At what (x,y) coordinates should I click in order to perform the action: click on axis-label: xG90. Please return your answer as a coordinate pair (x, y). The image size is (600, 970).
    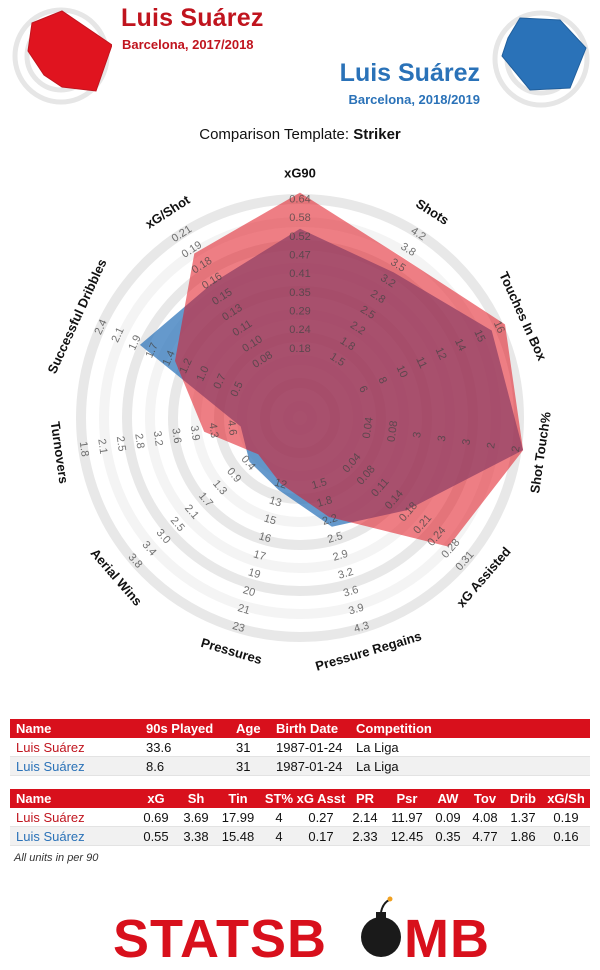
    Looking at the image, I should click on (300, 172).